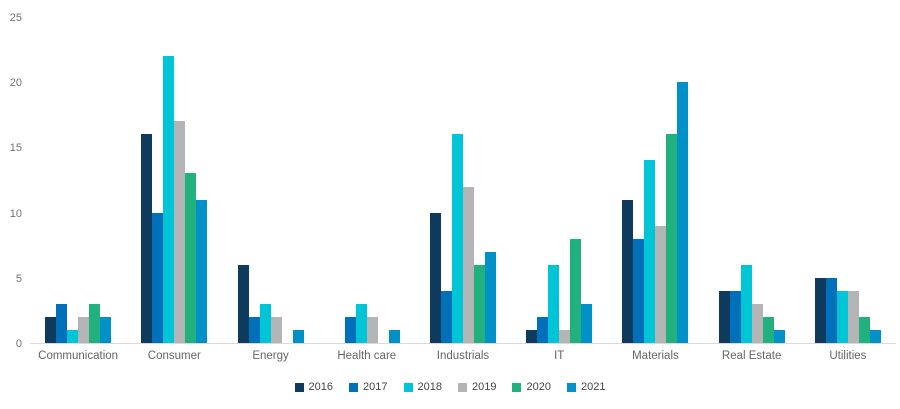  I want to click on legend-swatch-2019, so click(462, 387).